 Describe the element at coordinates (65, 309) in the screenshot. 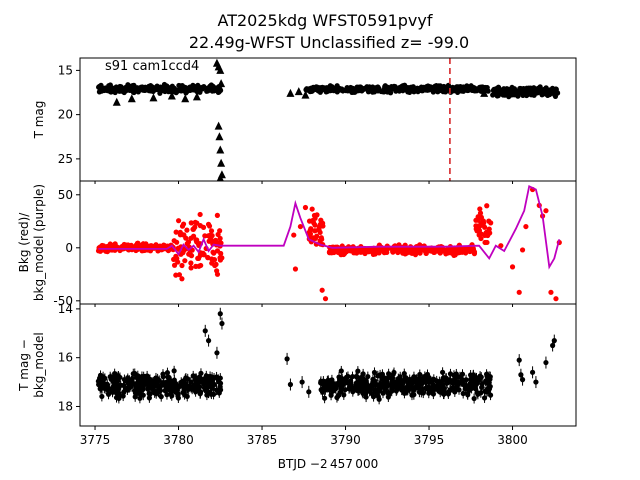

I see `y-tick-label: 14` at that location.